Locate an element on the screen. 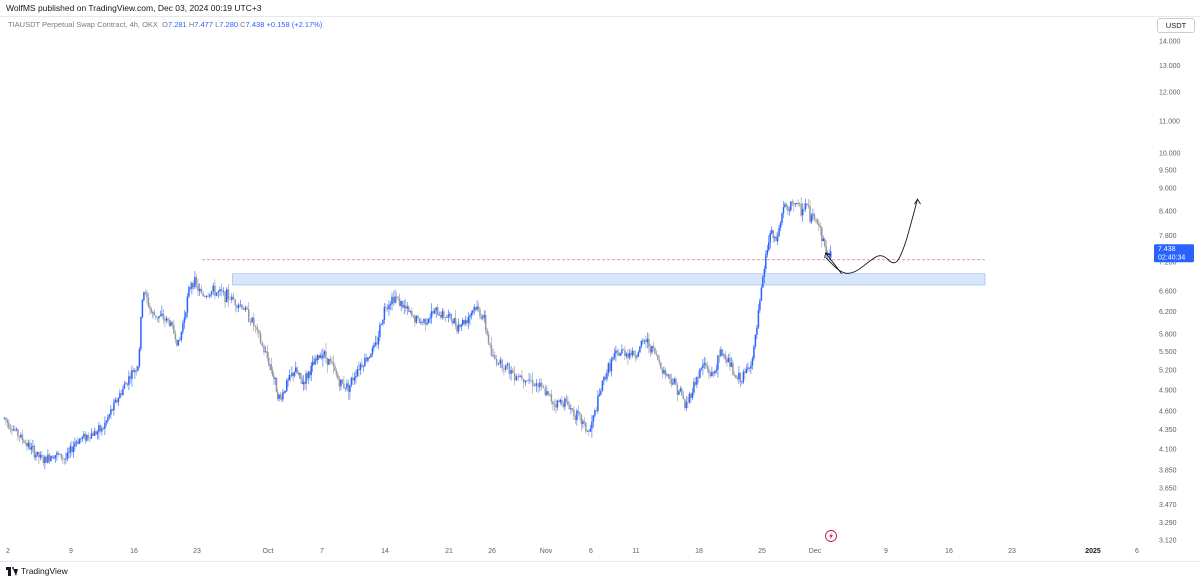 The width and height of the screenshot is (1200, 580). projection-left-curve is located at coordinates (833, 263).